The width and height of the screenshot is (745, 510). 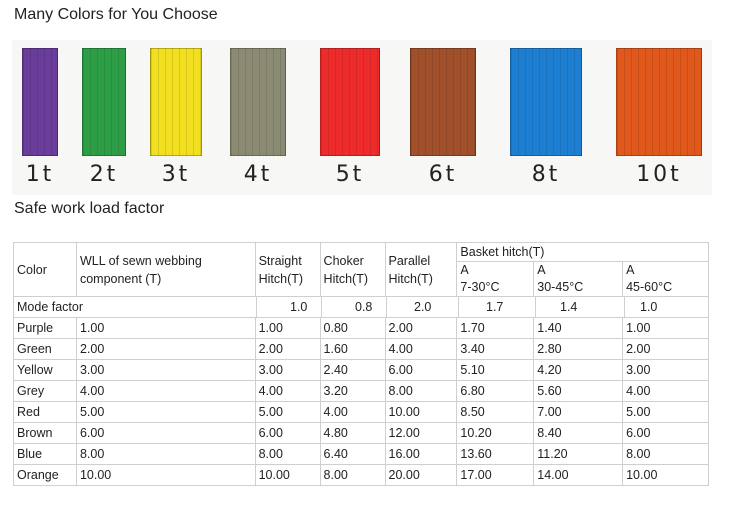 I want to click on table-row: Purple 1.00 1.00 0.80 2.00 1.70 1.40 1.00, so click(x=361, y=328).